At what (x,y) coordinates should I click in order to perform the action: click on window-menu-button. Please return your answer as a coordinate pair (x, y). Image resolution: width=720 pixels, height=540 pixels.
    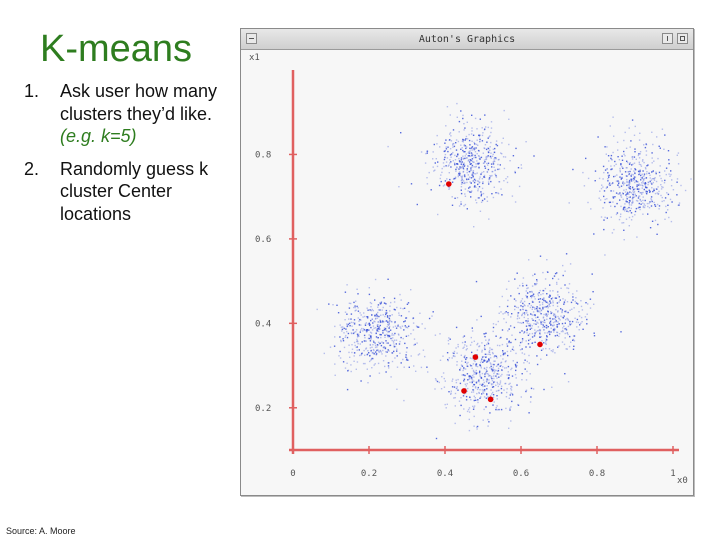
    Looking at the image, I should click on (251, 38).